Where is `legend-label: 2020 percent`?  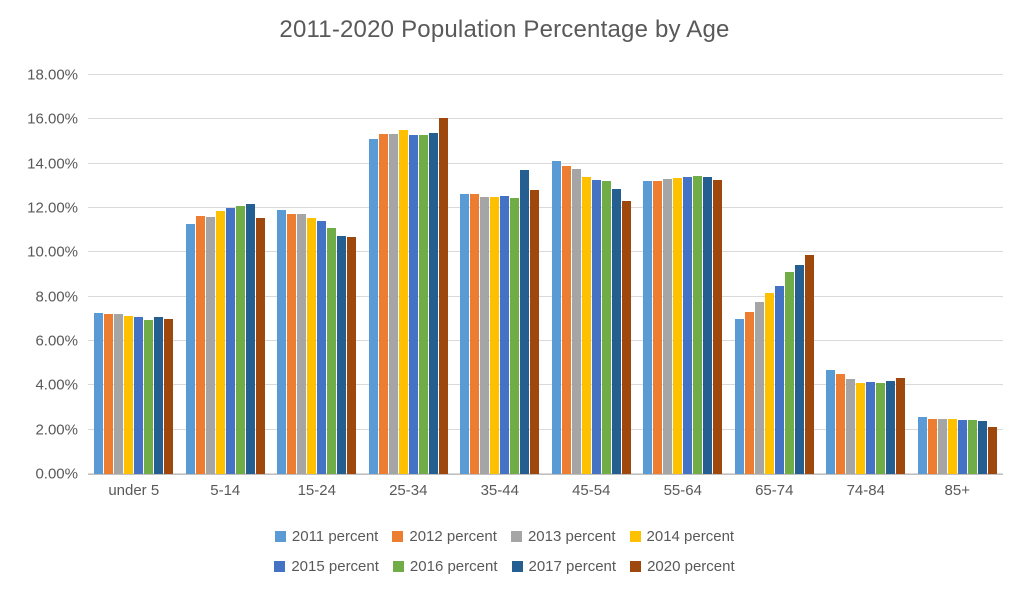 legend-label: 2020 percent is located at coordinates (691, 566).